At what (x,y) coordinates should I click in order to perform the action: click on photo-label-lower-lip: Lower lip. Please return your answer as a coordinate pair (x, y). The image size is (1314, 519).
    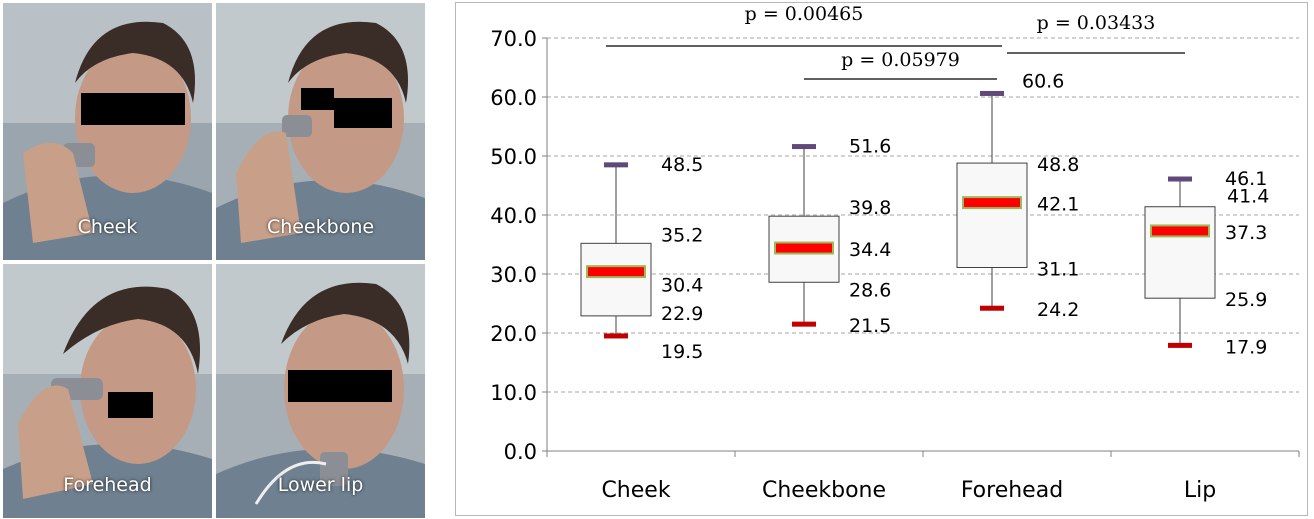
    Looking at the image, I should click on (320, 485).